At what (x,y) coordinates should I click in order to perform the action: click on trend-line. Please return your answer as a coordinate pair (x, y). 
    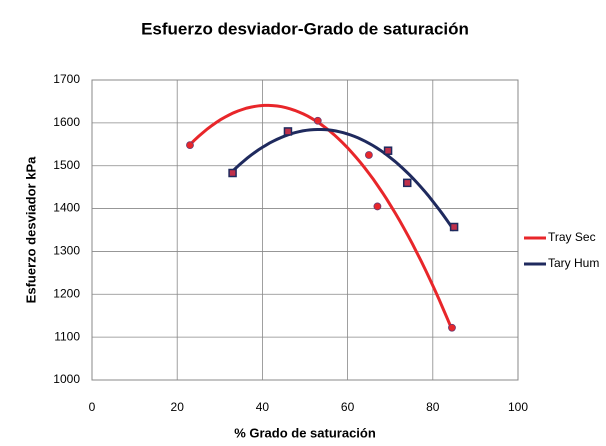
    Looking at the image, I should click on (343, 180).